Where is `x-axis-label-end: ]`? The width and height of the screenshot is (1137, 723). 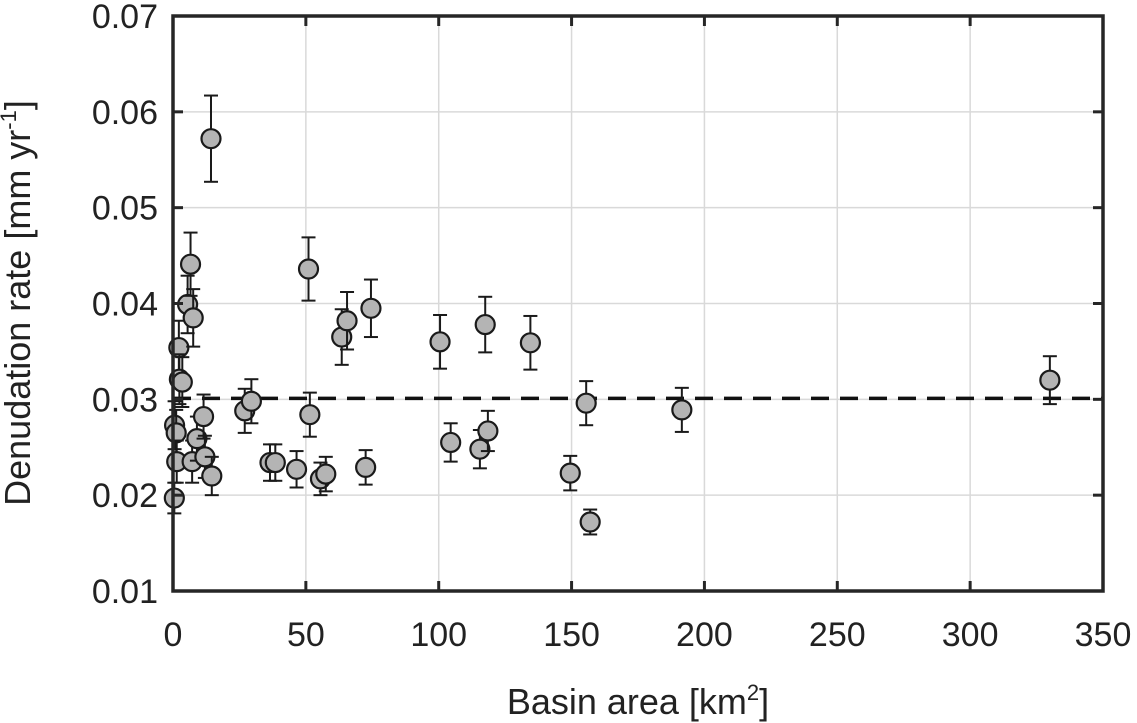 x-axis-label-end: ] is located at coordinates (764, 701).